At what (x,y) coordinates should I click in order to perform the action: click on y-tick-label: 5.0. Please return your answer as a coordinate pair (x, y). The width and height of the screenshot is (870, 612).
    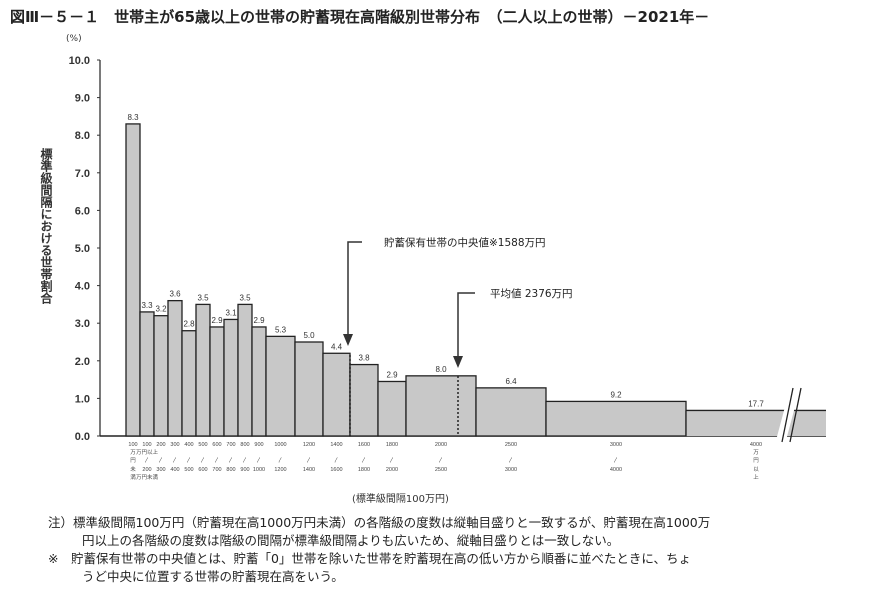
    Looking at the image, I should click on (82, 249).